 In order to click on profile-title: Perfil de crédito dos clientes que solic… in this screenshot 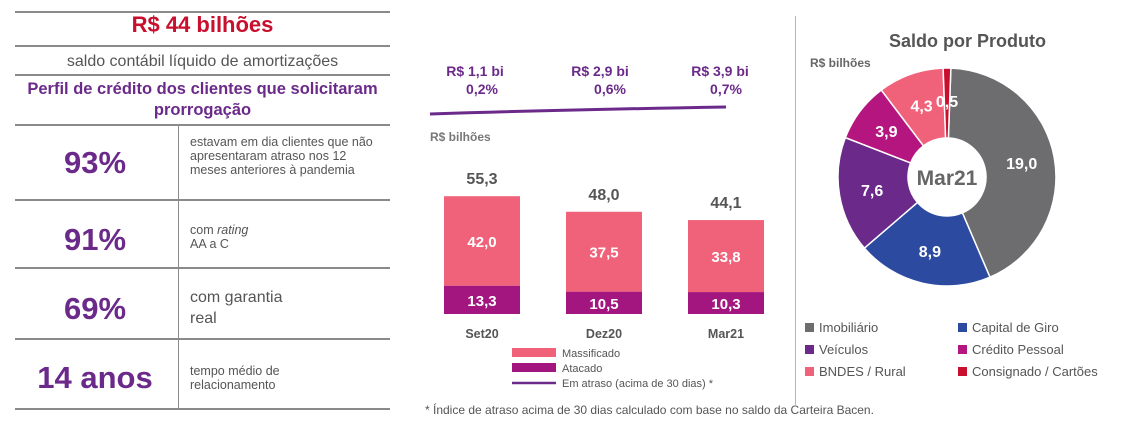, I will do `click(202, 99)`.